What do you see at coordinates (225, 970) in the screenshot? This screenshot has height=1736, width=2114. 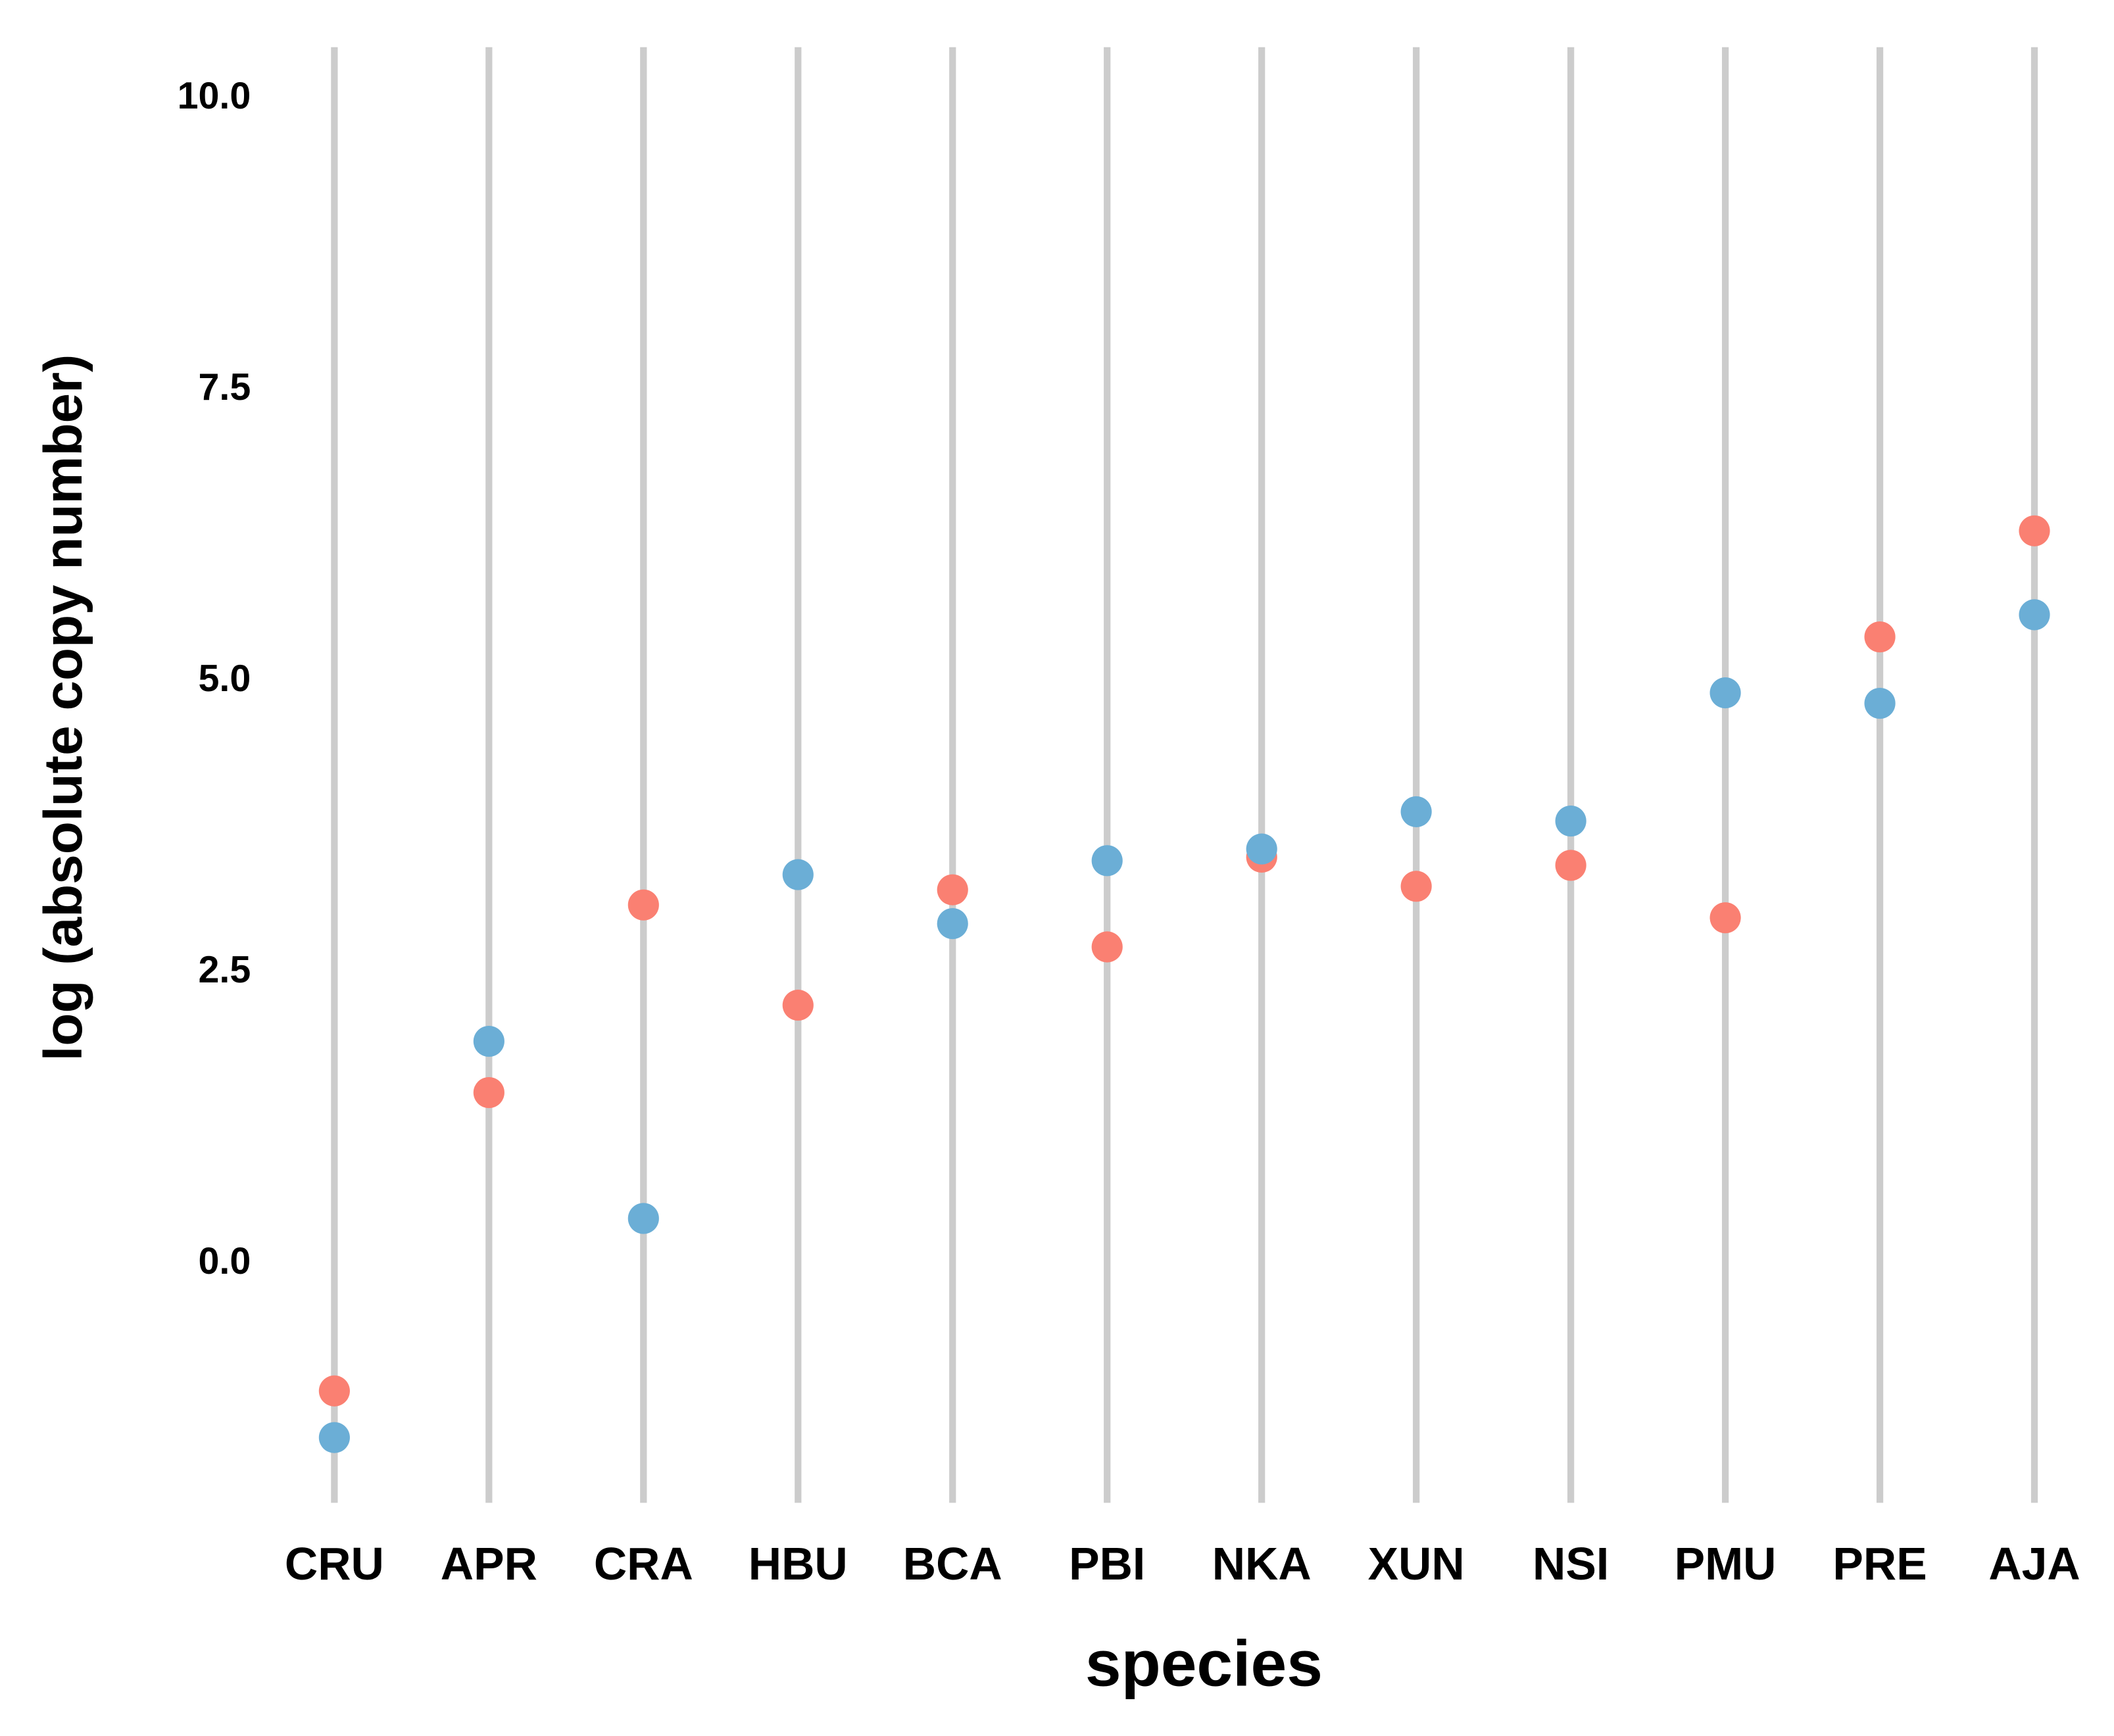 I see `y-tick-label: 2.5` at bounding box center [225, 970].